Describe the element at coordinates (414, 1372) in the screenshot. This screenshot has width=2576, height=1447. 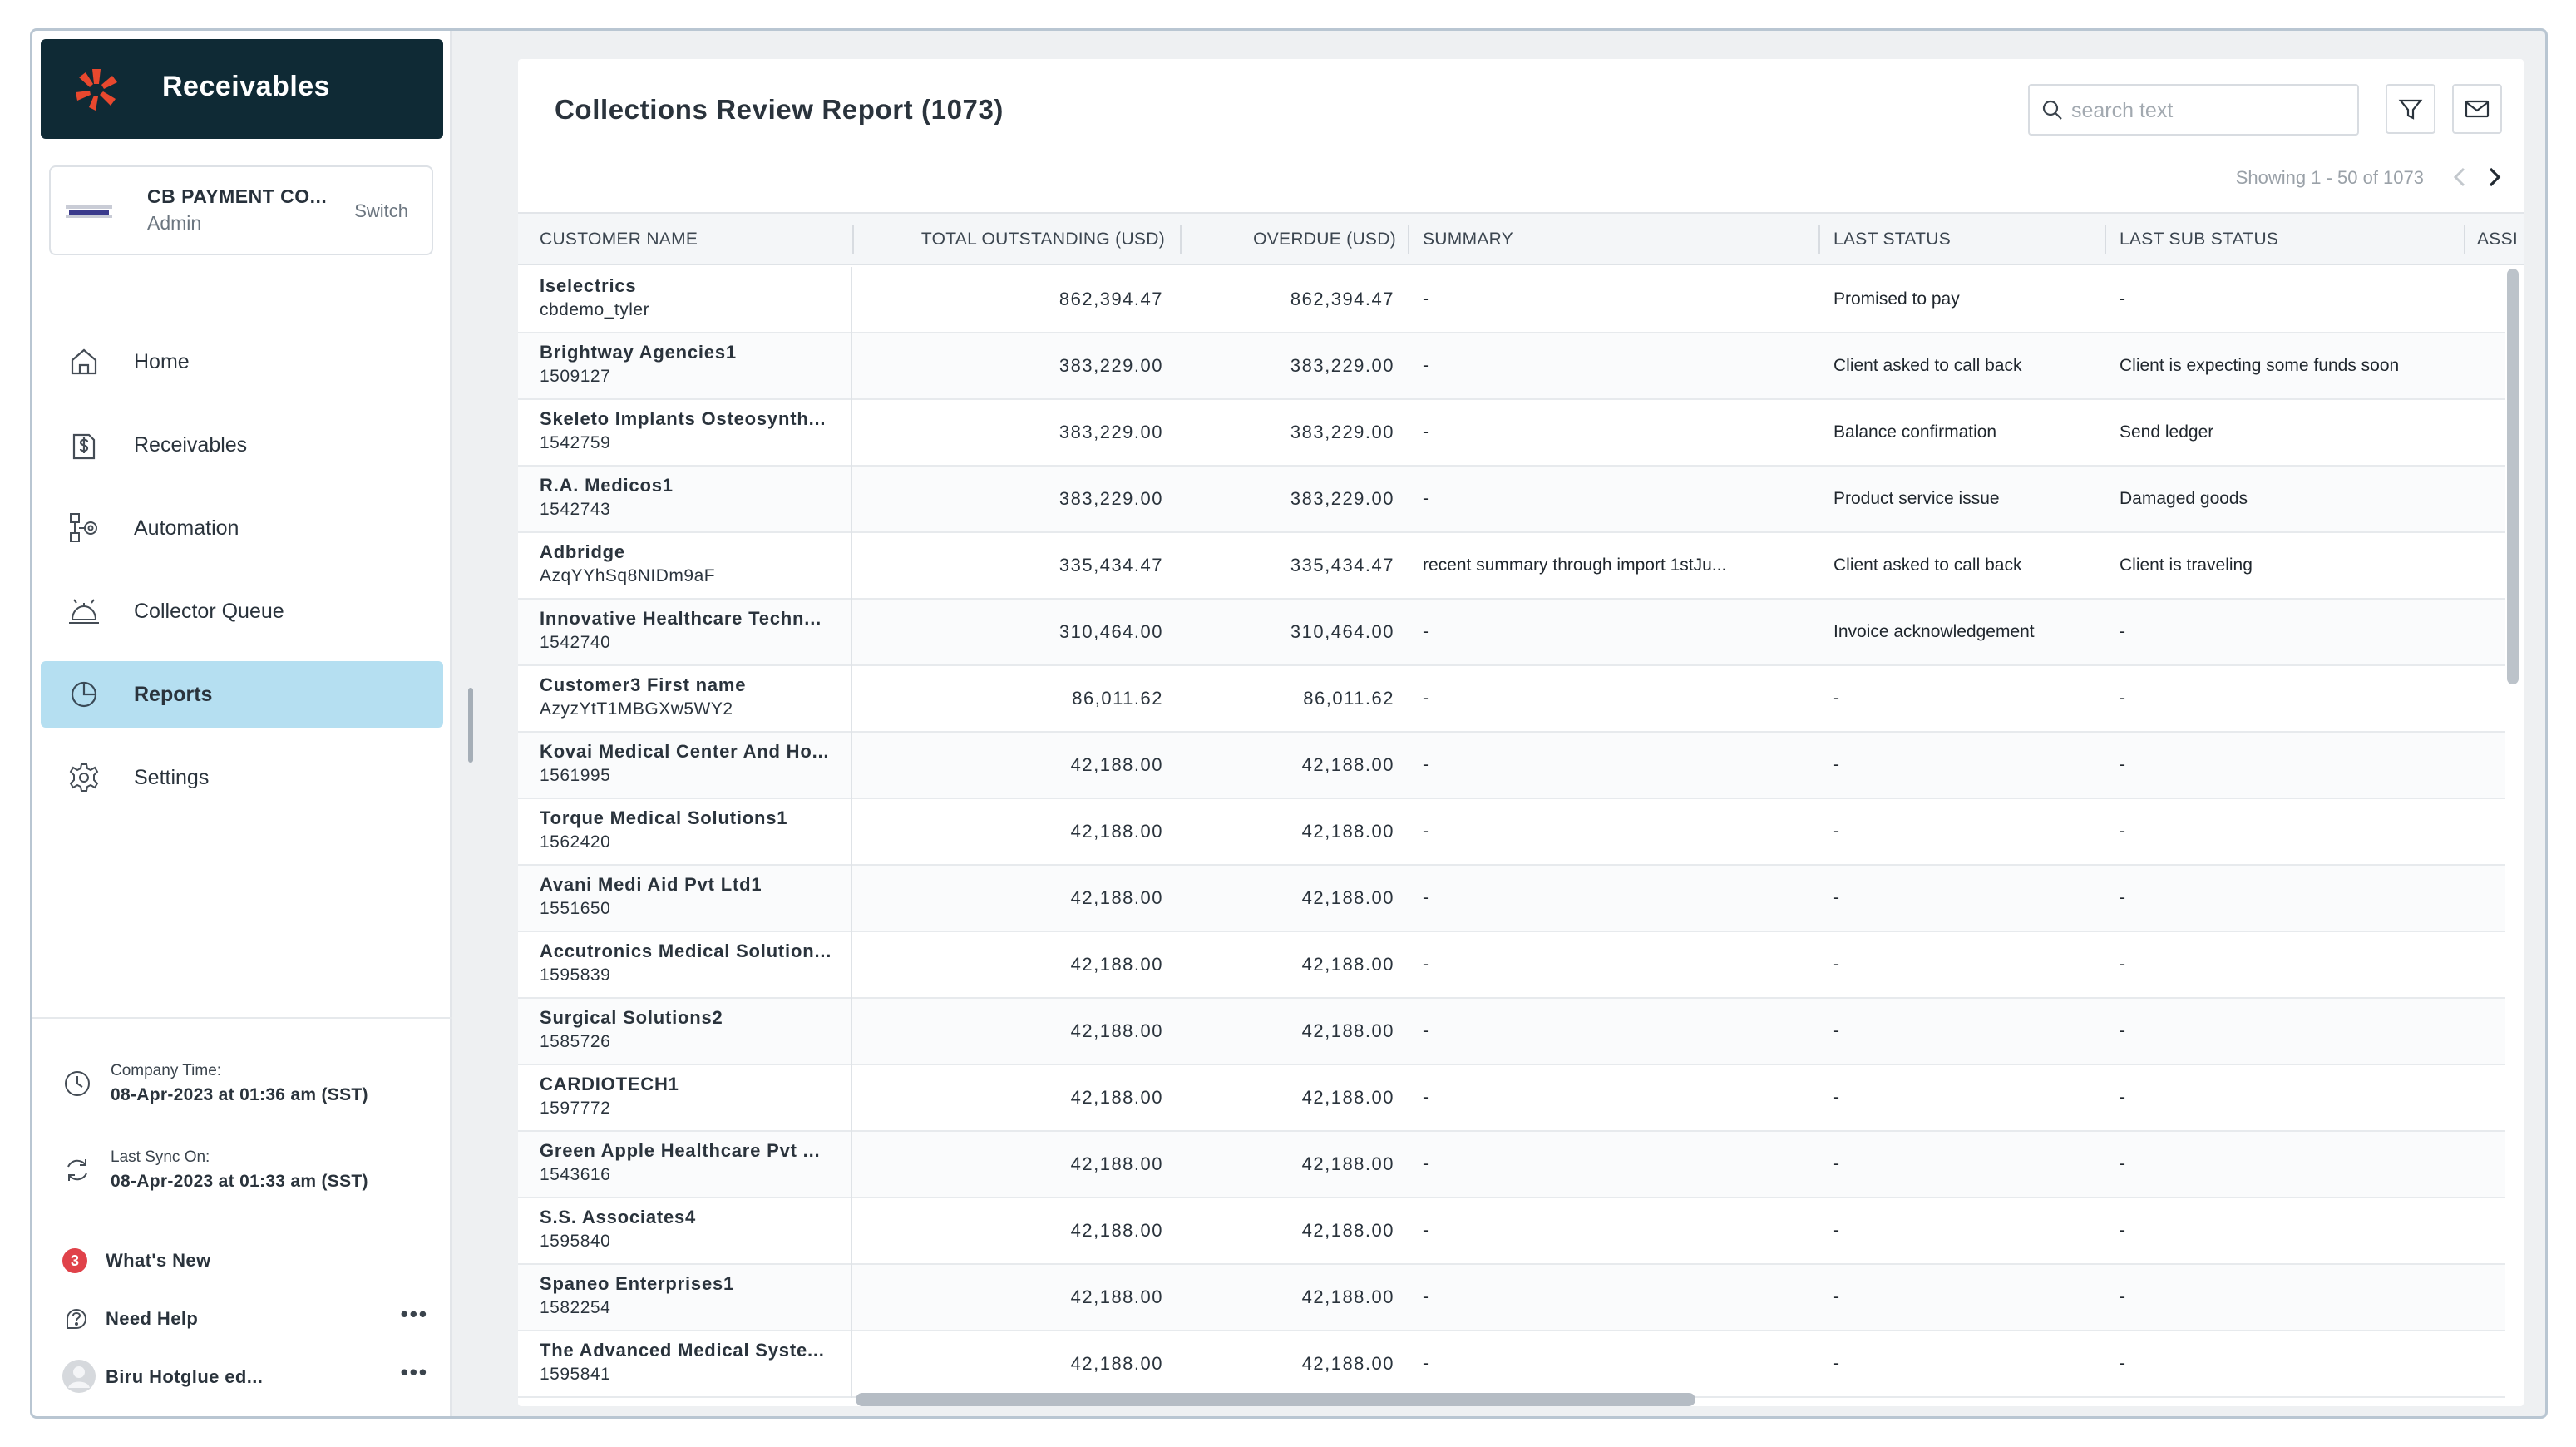
I see `user-more-icon: •••` at that location.